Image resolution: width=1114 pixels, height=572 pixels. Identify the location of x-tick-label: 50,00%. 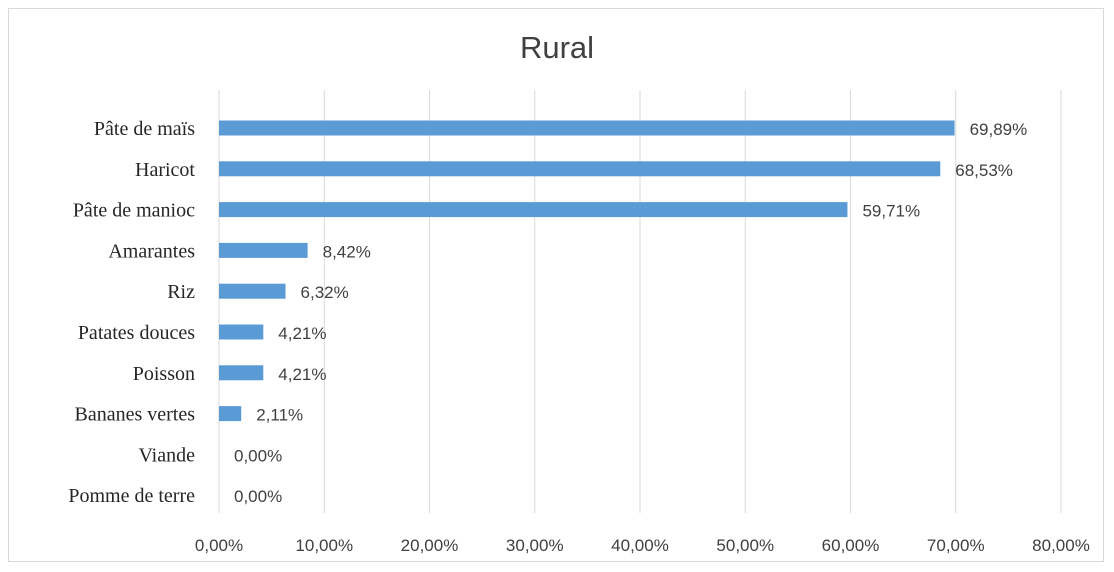
(745, 545).